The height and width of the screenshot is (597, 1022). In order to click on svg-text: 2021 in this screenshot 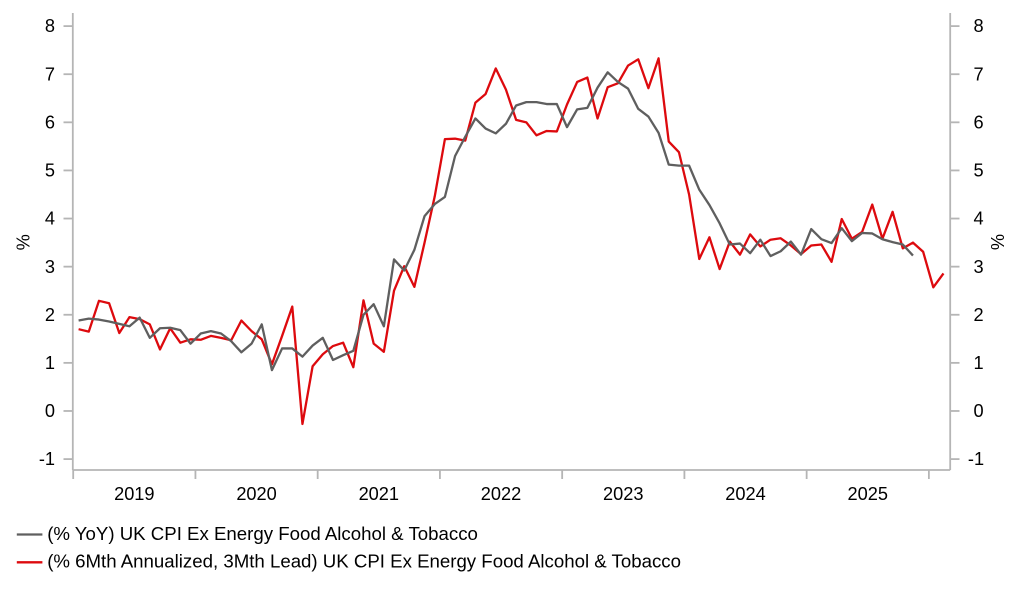, I will do `click(379, 494)`.